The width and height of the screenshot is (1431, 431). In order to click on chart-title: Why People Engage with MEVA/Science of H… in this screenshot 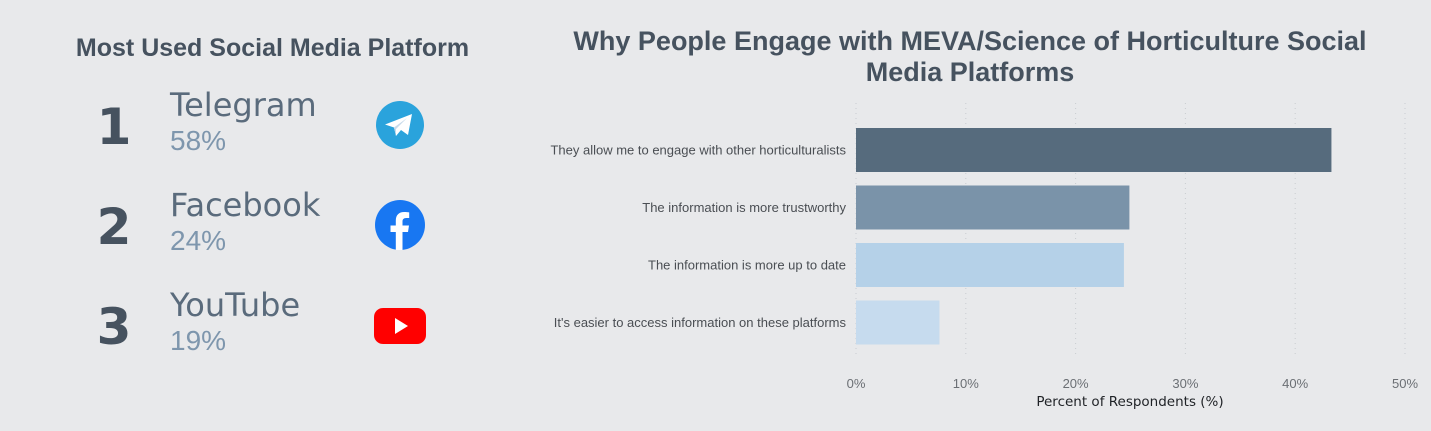, I will do `click(970, 57)`.